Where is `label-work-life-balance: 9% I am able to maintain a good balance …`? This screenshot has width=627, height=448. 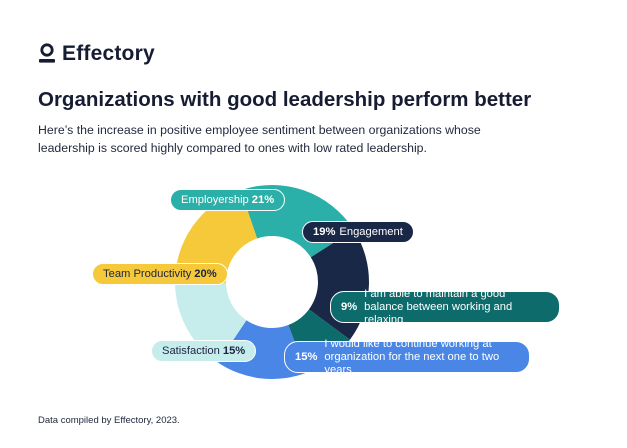
label-work-life-balance: 9% I am able to maintain a good balance … is located at coordinates (445, 307).